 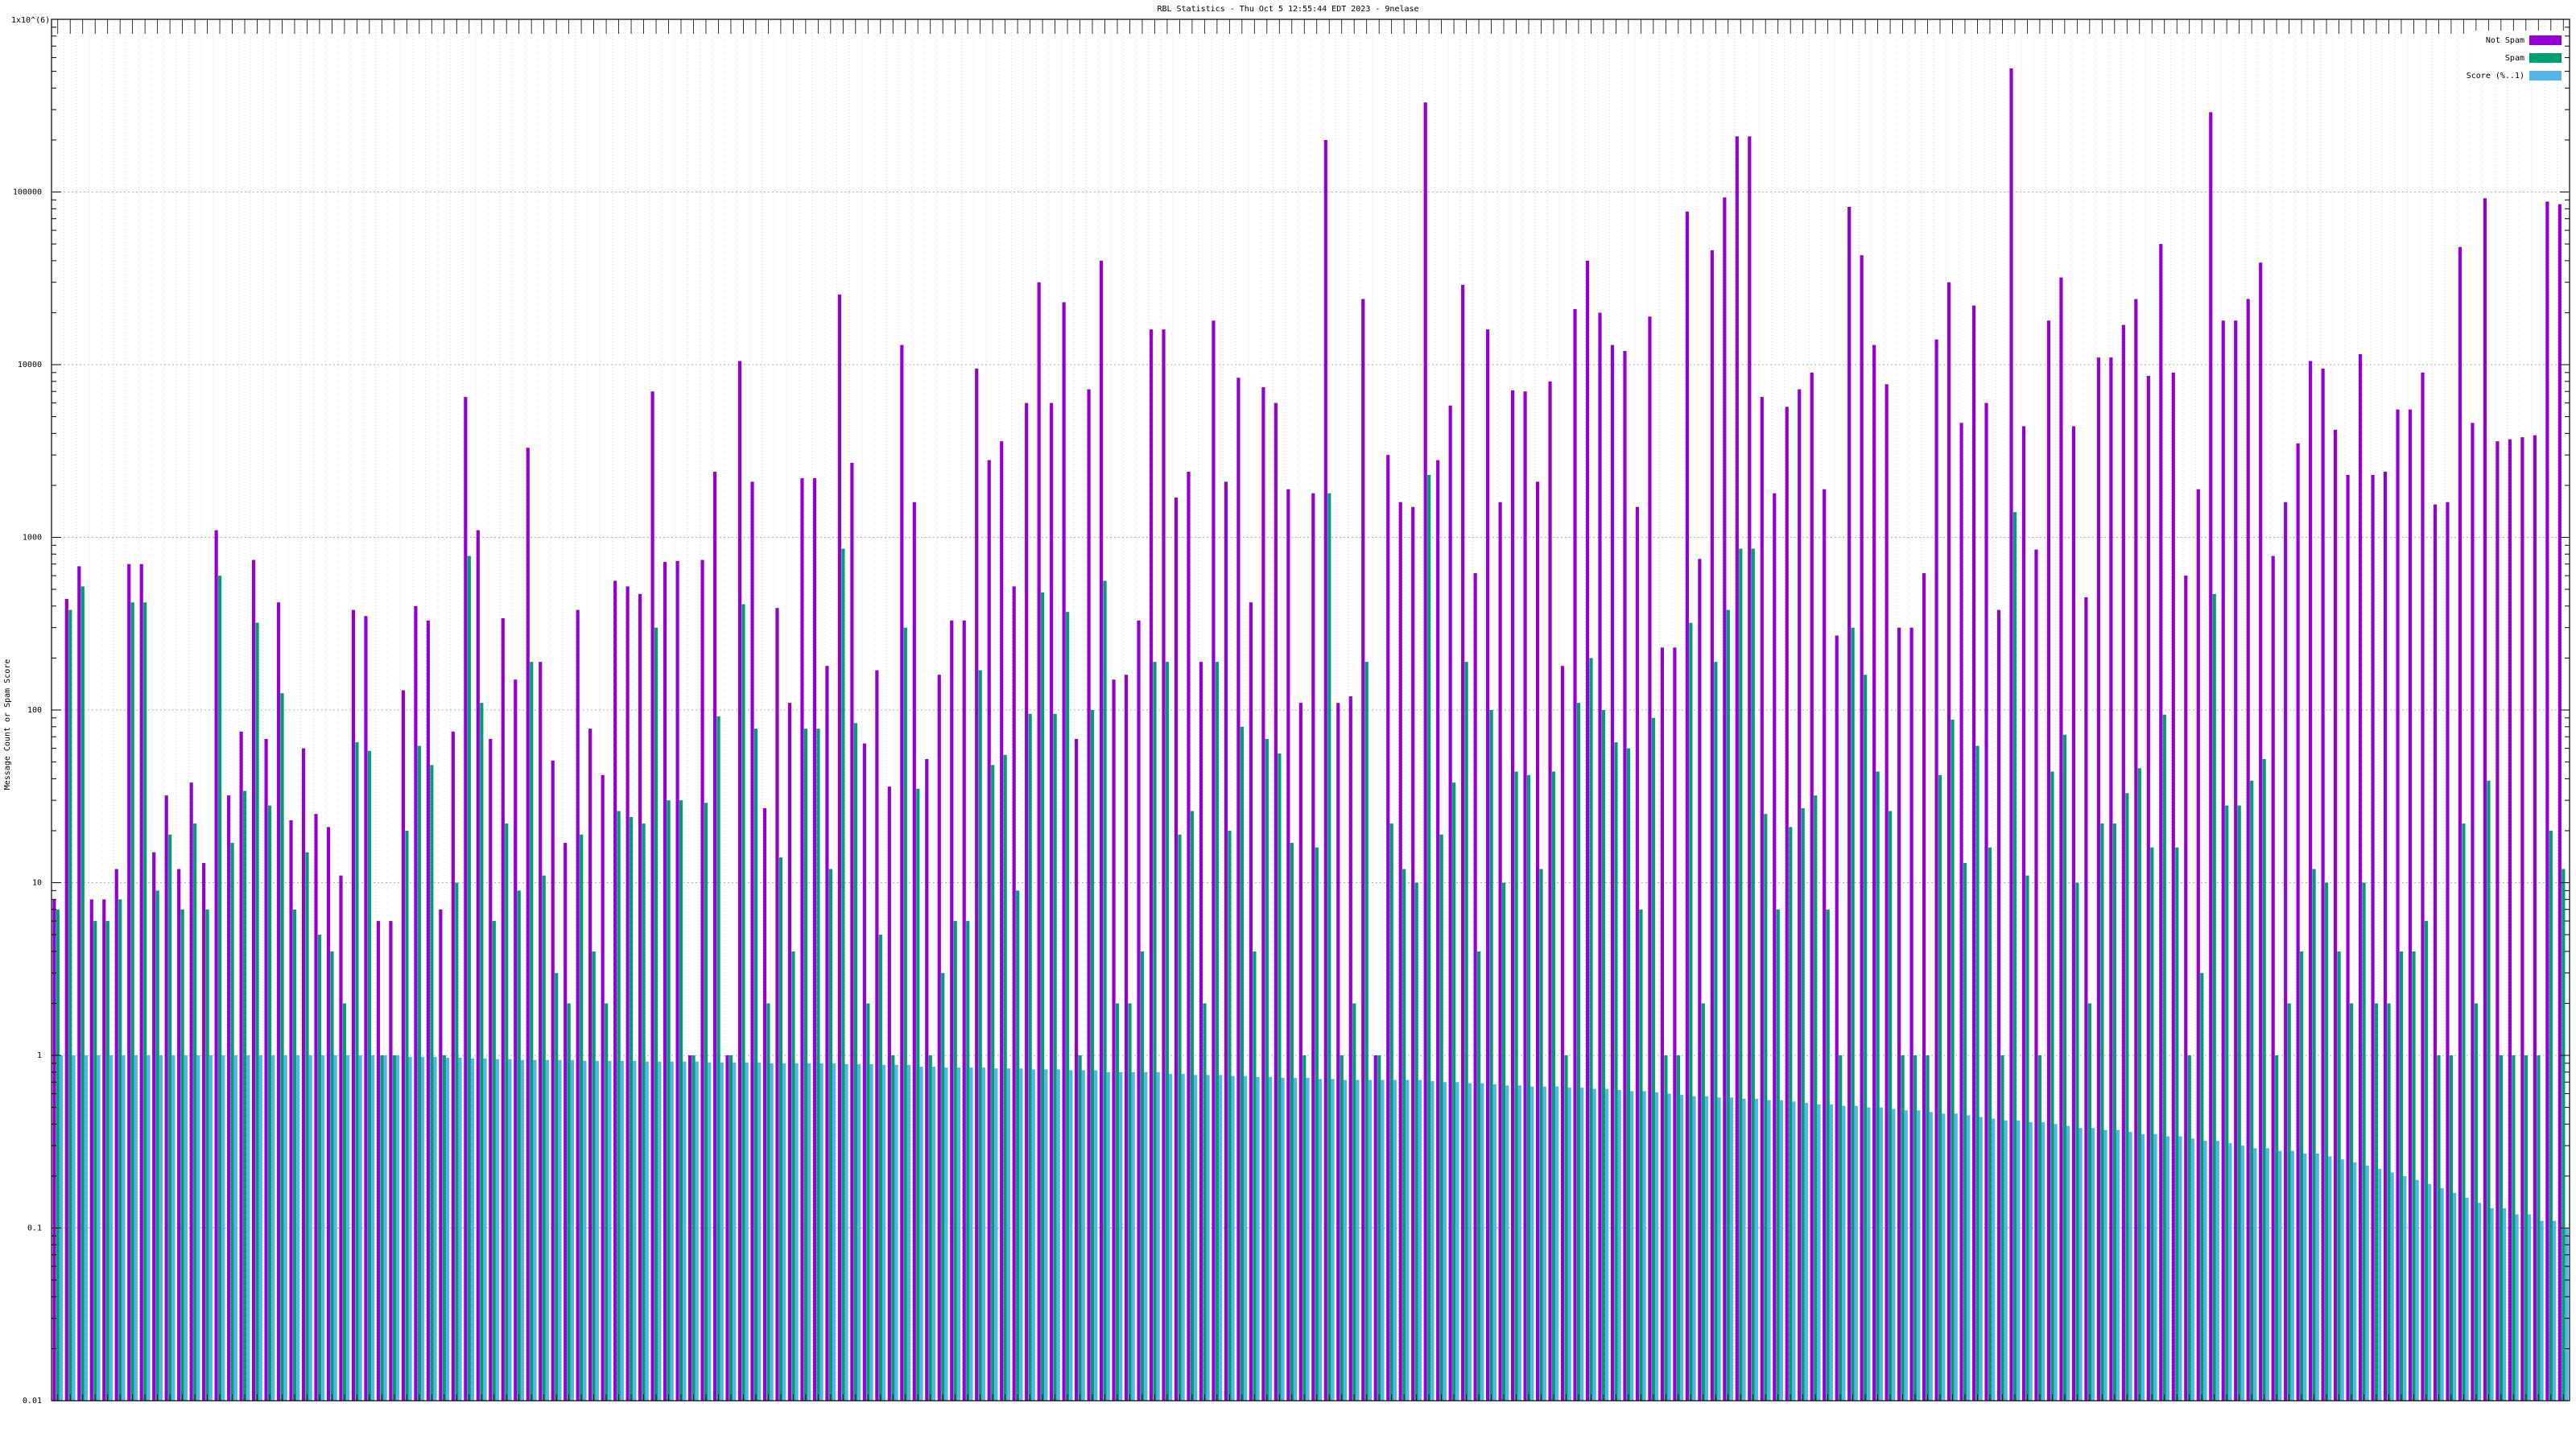 I want to click on bar-score--67, so click(x=896, y=1232).